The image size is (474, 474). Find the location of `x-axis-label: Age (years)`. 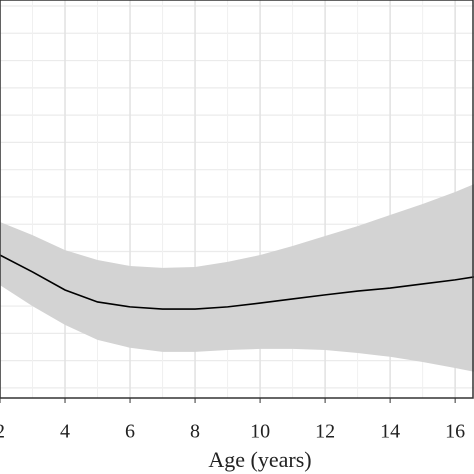

x-axis-label: Age (years) is located at coordinates (259, 459).